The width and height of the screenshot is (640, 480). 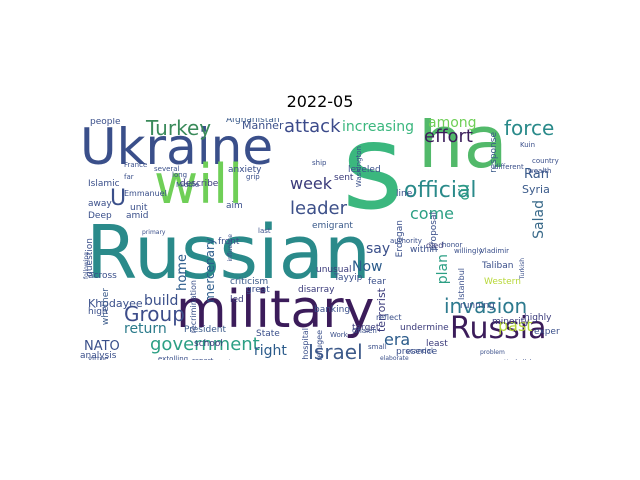 What do you see at coordinates (137, 216) in the screenshot?
I see `cloud-word: amid` at bounding box center [137, 216].